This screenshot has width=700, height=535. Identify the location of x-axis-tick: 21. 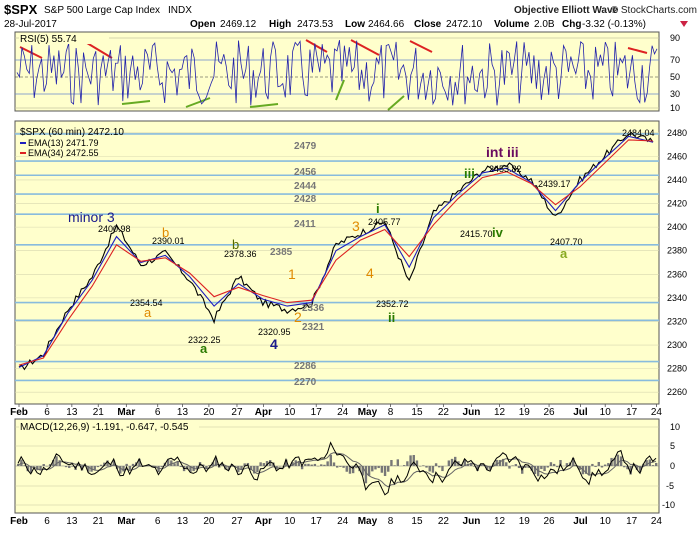
(99, 412).